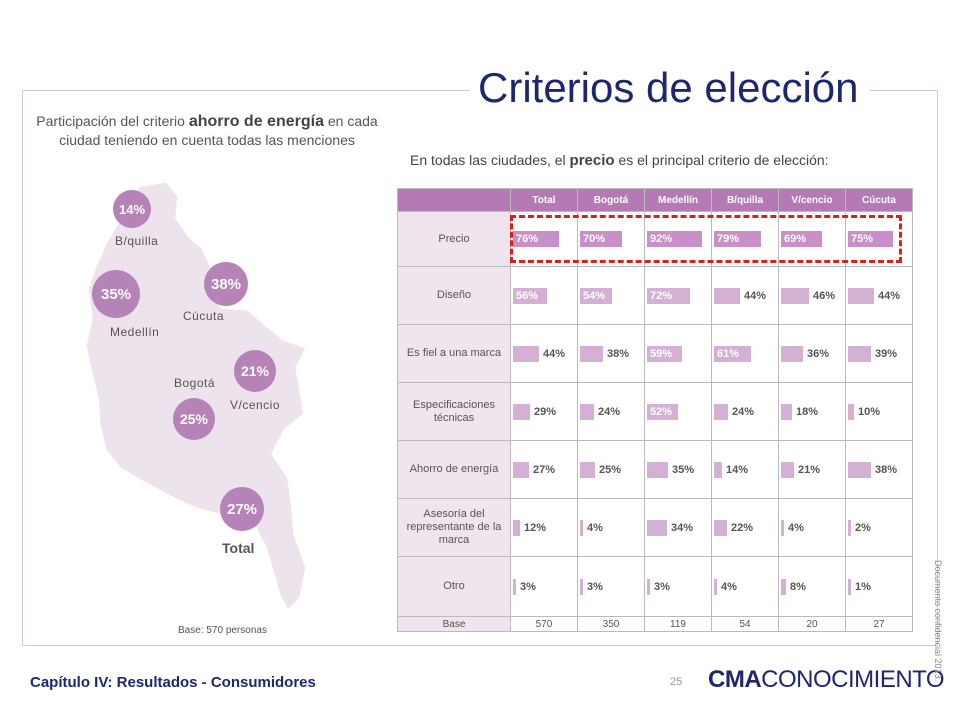 This screenshot has width=960, height=720. What do you see at coordinates (204, 316) in the screenshot?
I see `city-label-cucuta: Cúcuta` at bounding box center [204, 316].